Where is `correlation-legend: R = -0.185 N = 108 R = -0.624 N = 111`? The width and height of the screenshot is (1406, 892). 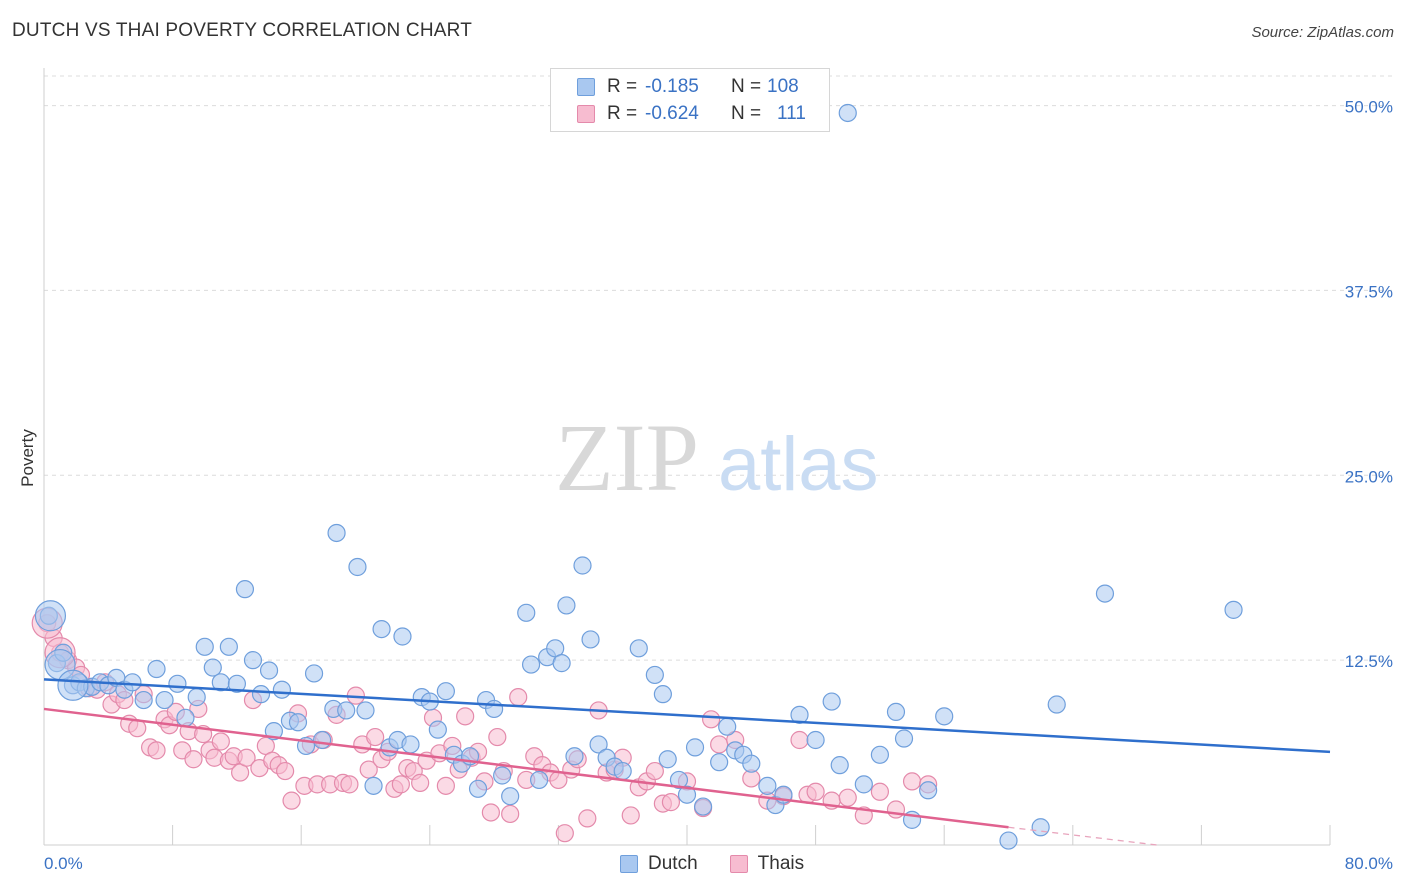 correlation-legend: R = -0.185 N = 108 R = -0.624 N = 111 is located at coordinates (690, 100).